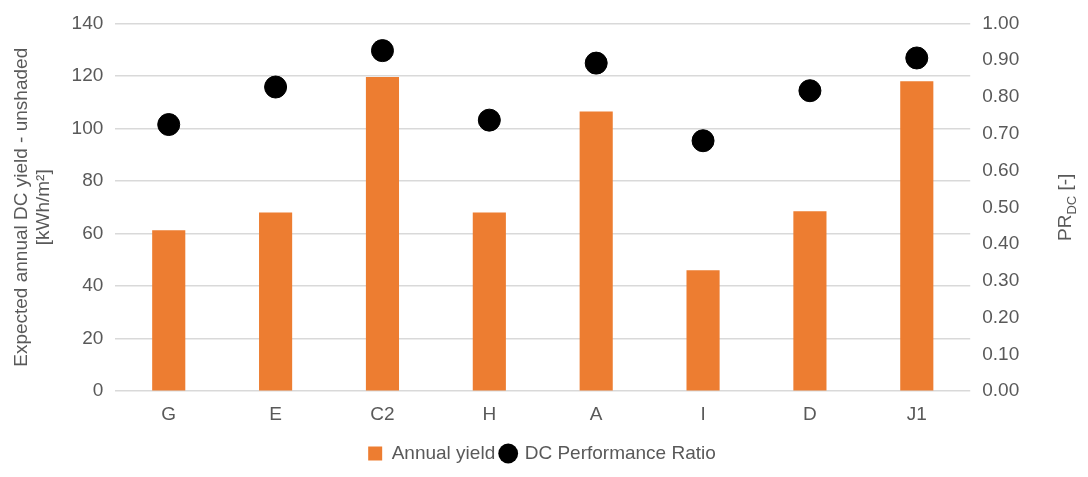 The height and width of the screenshot is (477, 1088). What do you see at coordinates (275, 413) in the screenshot?
I see `x-tick-label: E` at bounding box center [275, 413].